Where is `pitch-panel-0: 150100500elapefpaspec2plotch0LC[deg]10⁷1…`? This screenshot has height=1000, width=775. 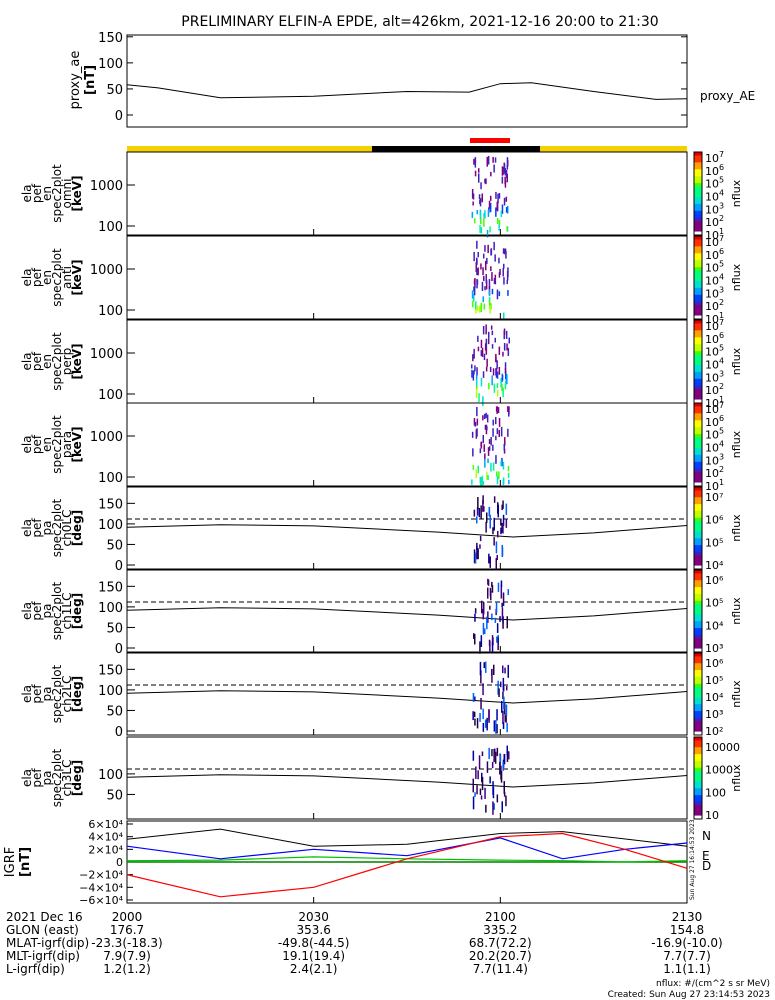
pitch-panel-0: 150100500elapefpaspec2plotch0LC[deg]10⁷1… is located at coordinates (381, 530).